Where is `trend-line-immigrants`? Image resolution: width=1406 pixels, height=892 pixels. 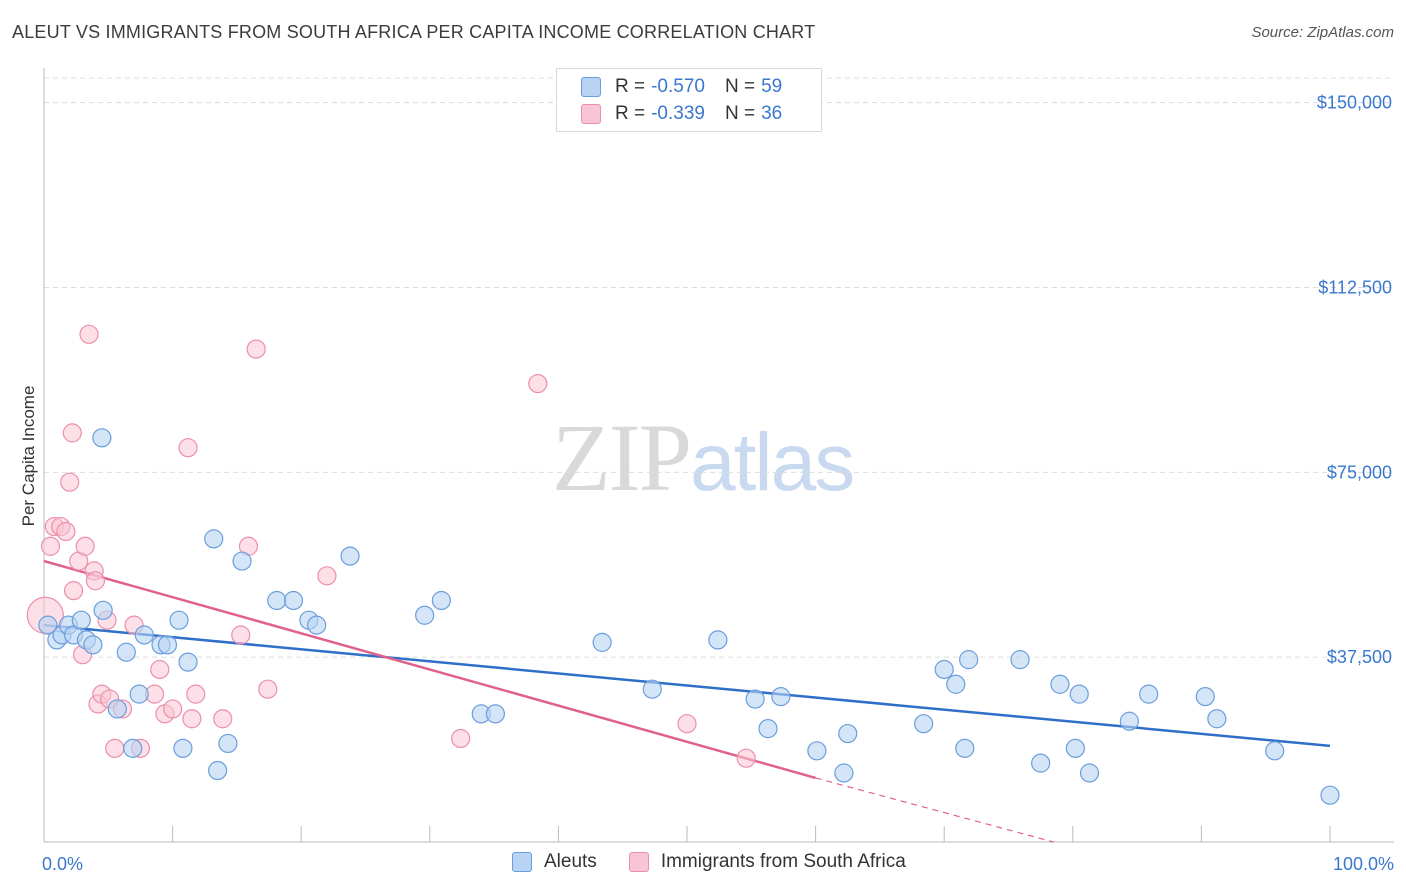 trend-line-immigrants is located at coordinates (429, 669).